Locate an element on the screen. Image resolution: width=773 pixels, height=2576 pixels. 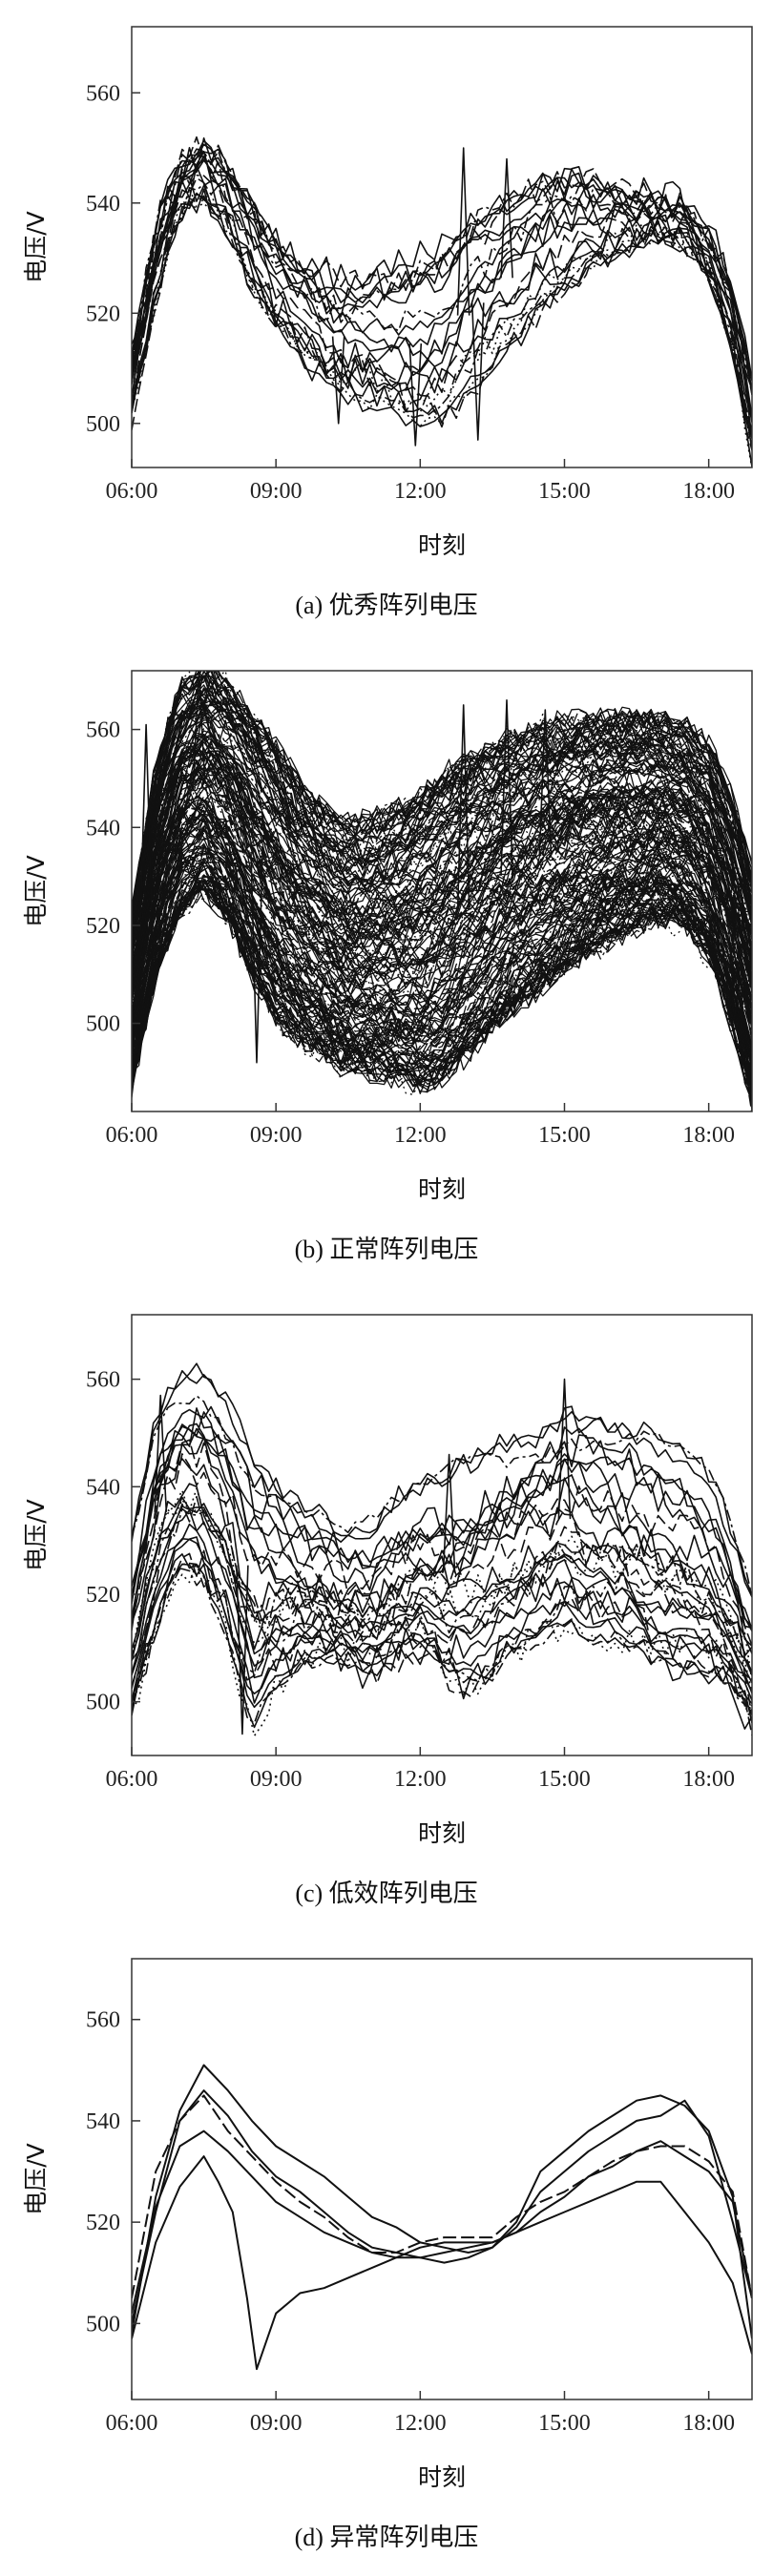
x-axis-label: 时刻 is located at coordinates (442, 2477).